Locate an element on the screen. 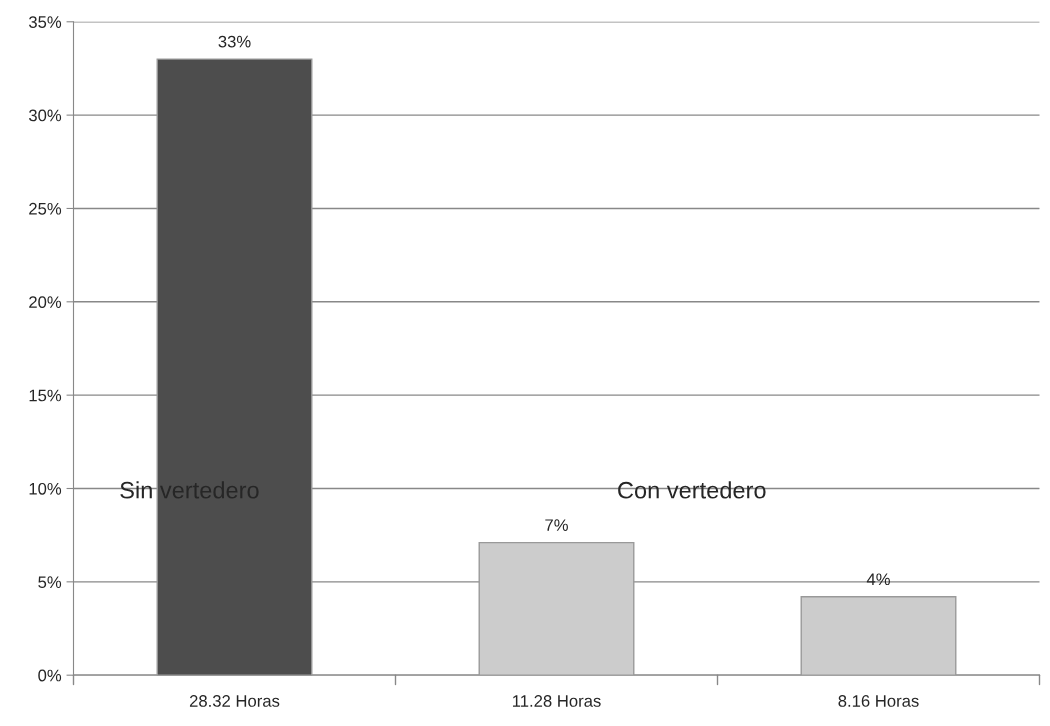 This screenshot has height=726, width=1050. x-tick-label: 8.16 Horas is located at coordinates (878, 701).